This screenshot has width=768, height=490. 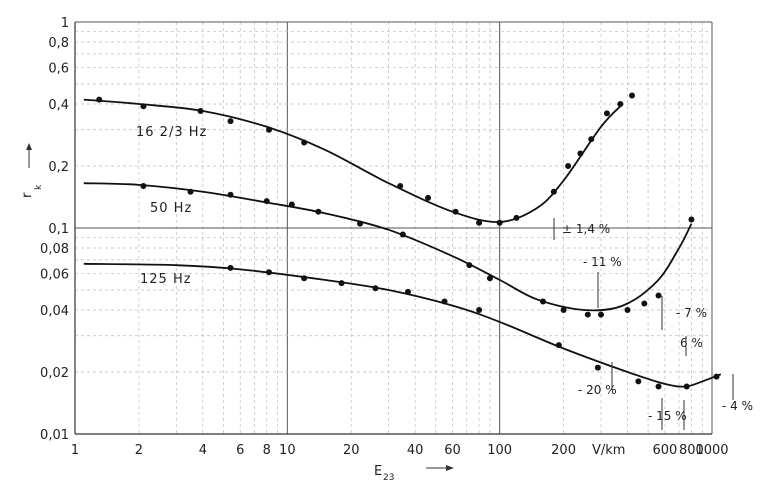 I want to click on x-axis-arrowhead, so click(x=450, y=468).